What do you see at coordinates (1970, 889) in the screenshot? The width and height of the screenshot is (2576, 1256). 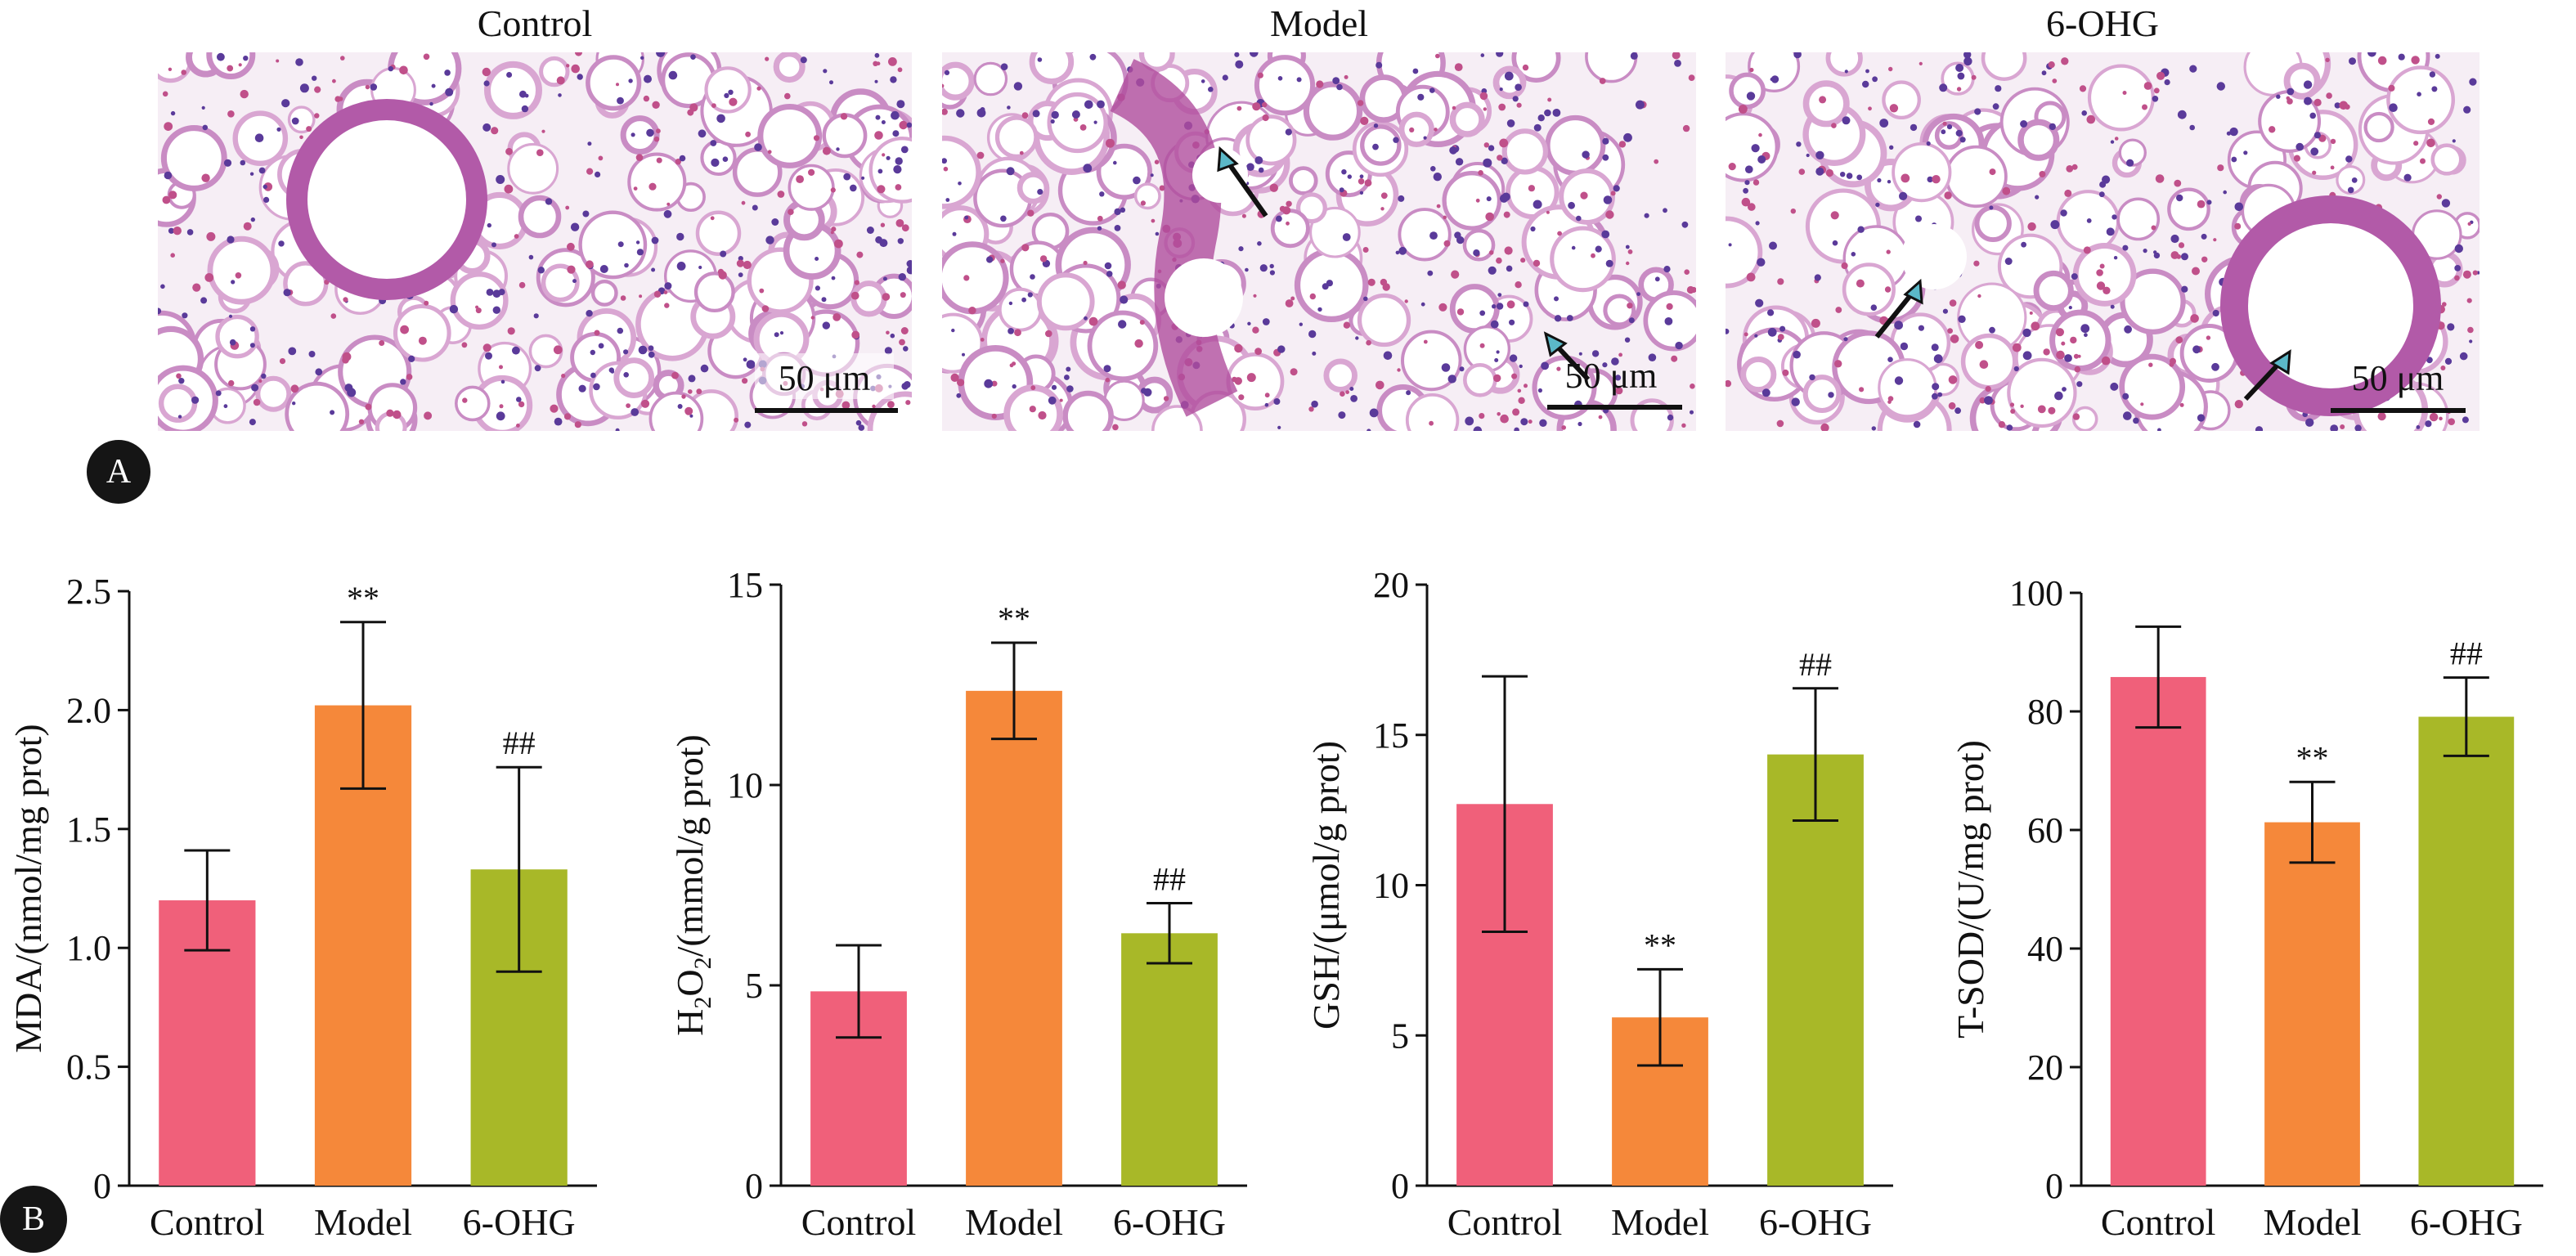 I see `y-axis-label: T-SOD/(U/mg prot)` at bounding box center [1970, 889].